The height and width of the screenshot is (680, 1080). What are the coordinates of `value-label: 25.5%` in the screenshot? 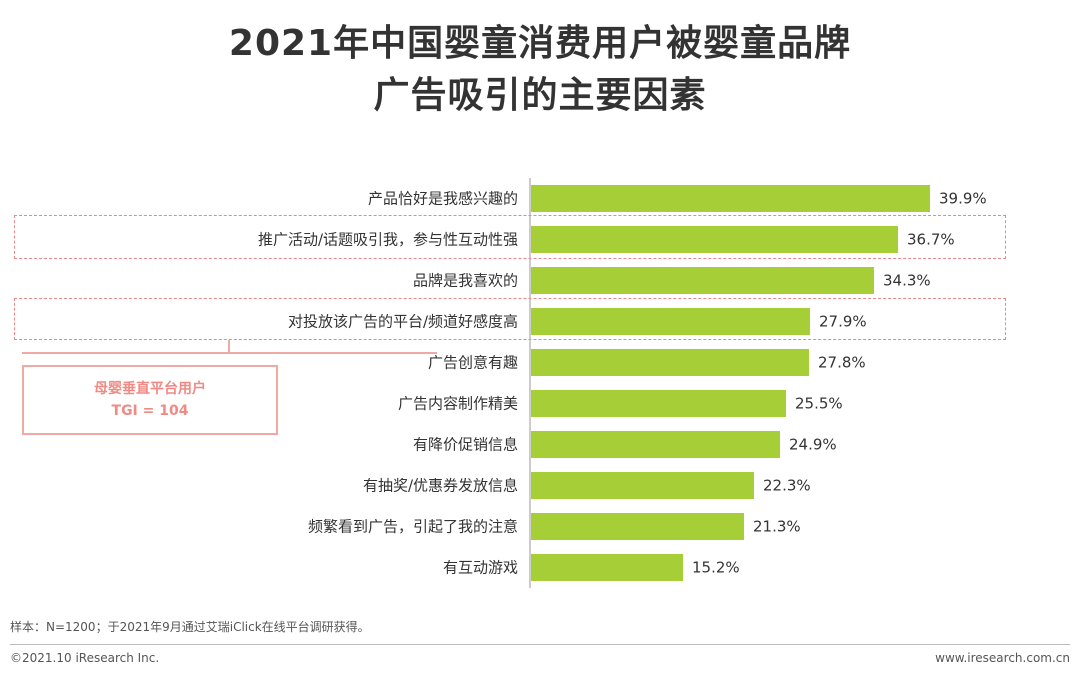 It's located at (819, 404).